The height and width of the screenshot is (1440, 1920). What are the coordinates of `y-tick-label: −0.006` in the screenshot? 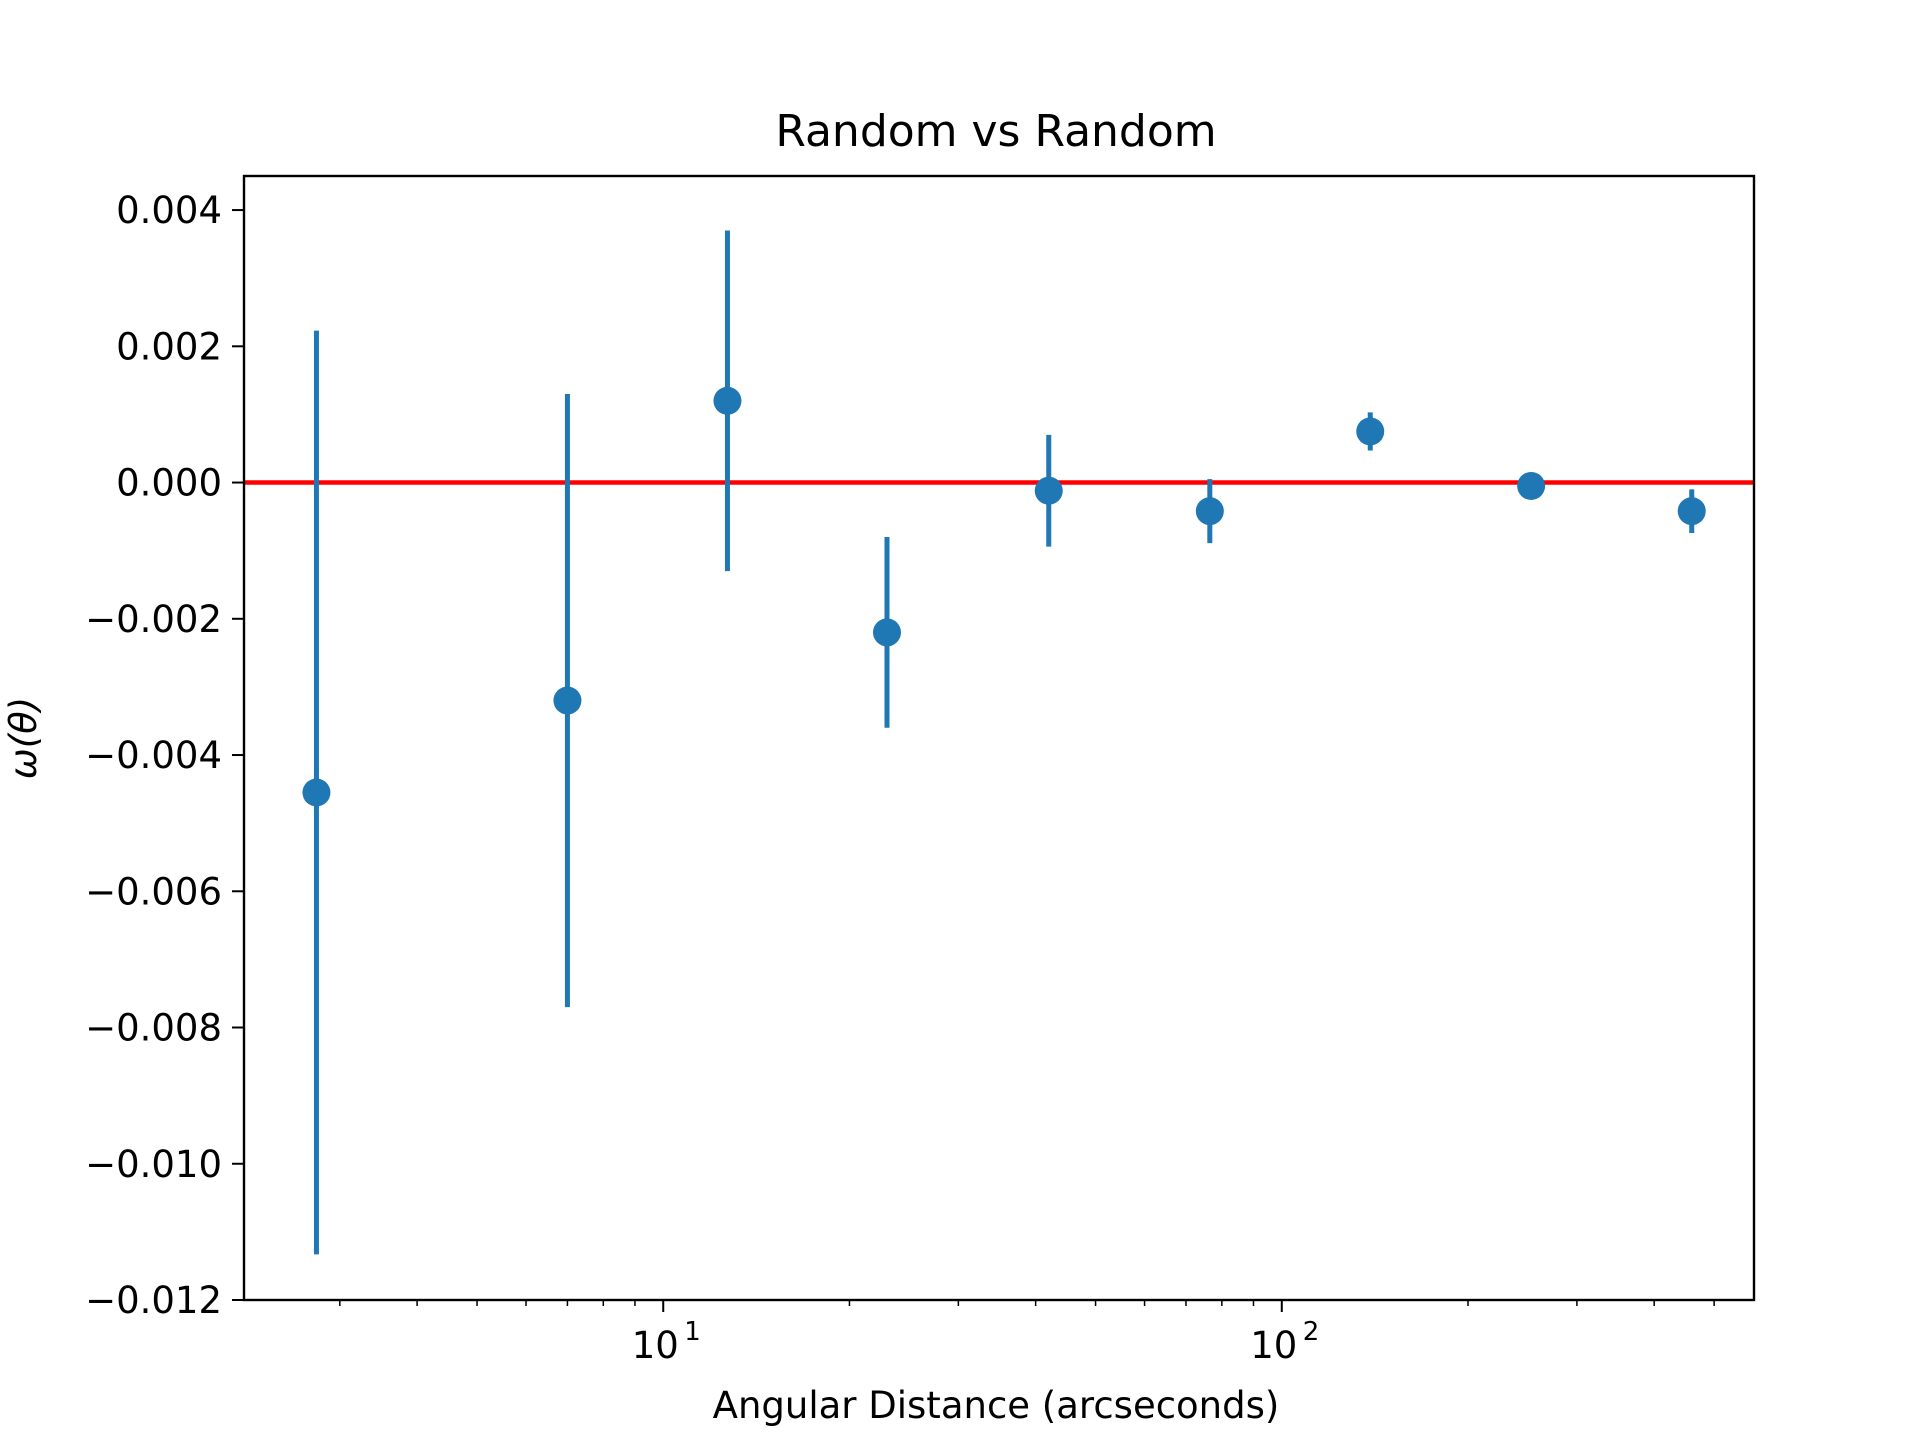 It's located at (153, 891).